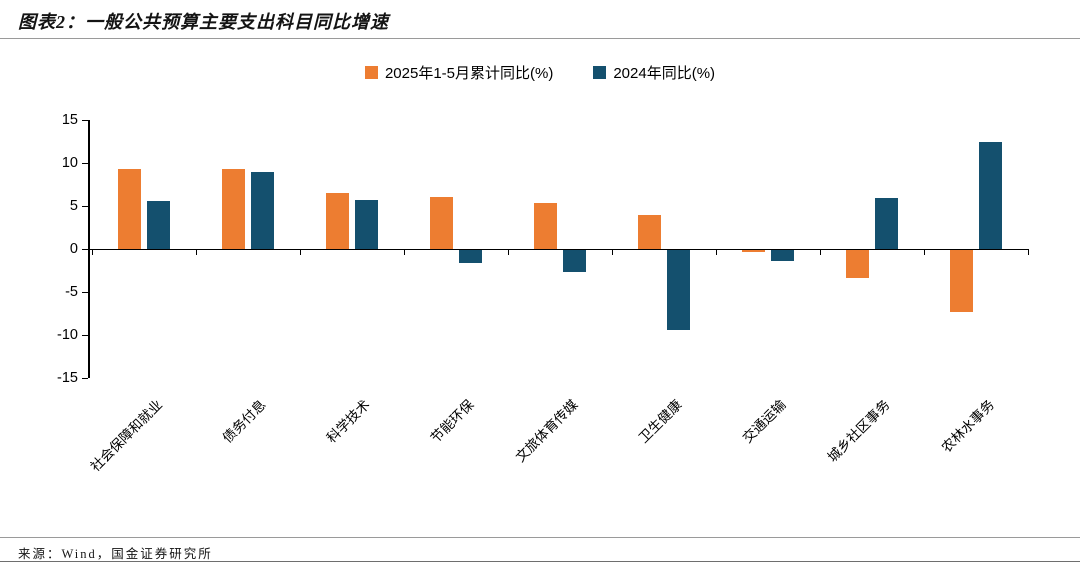  I want to click on y-tick-label: 5, so click(73, 206).